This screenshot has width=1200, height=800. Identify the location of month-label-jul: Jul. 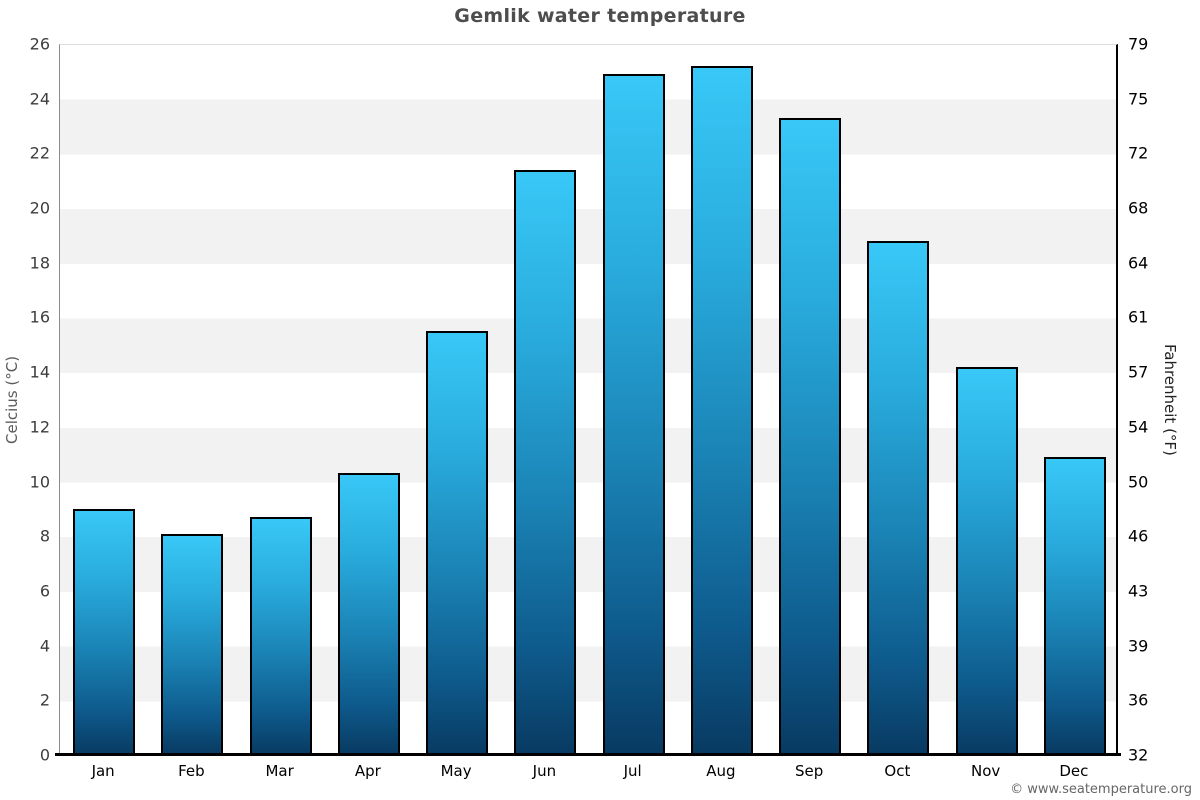
(632, 771).